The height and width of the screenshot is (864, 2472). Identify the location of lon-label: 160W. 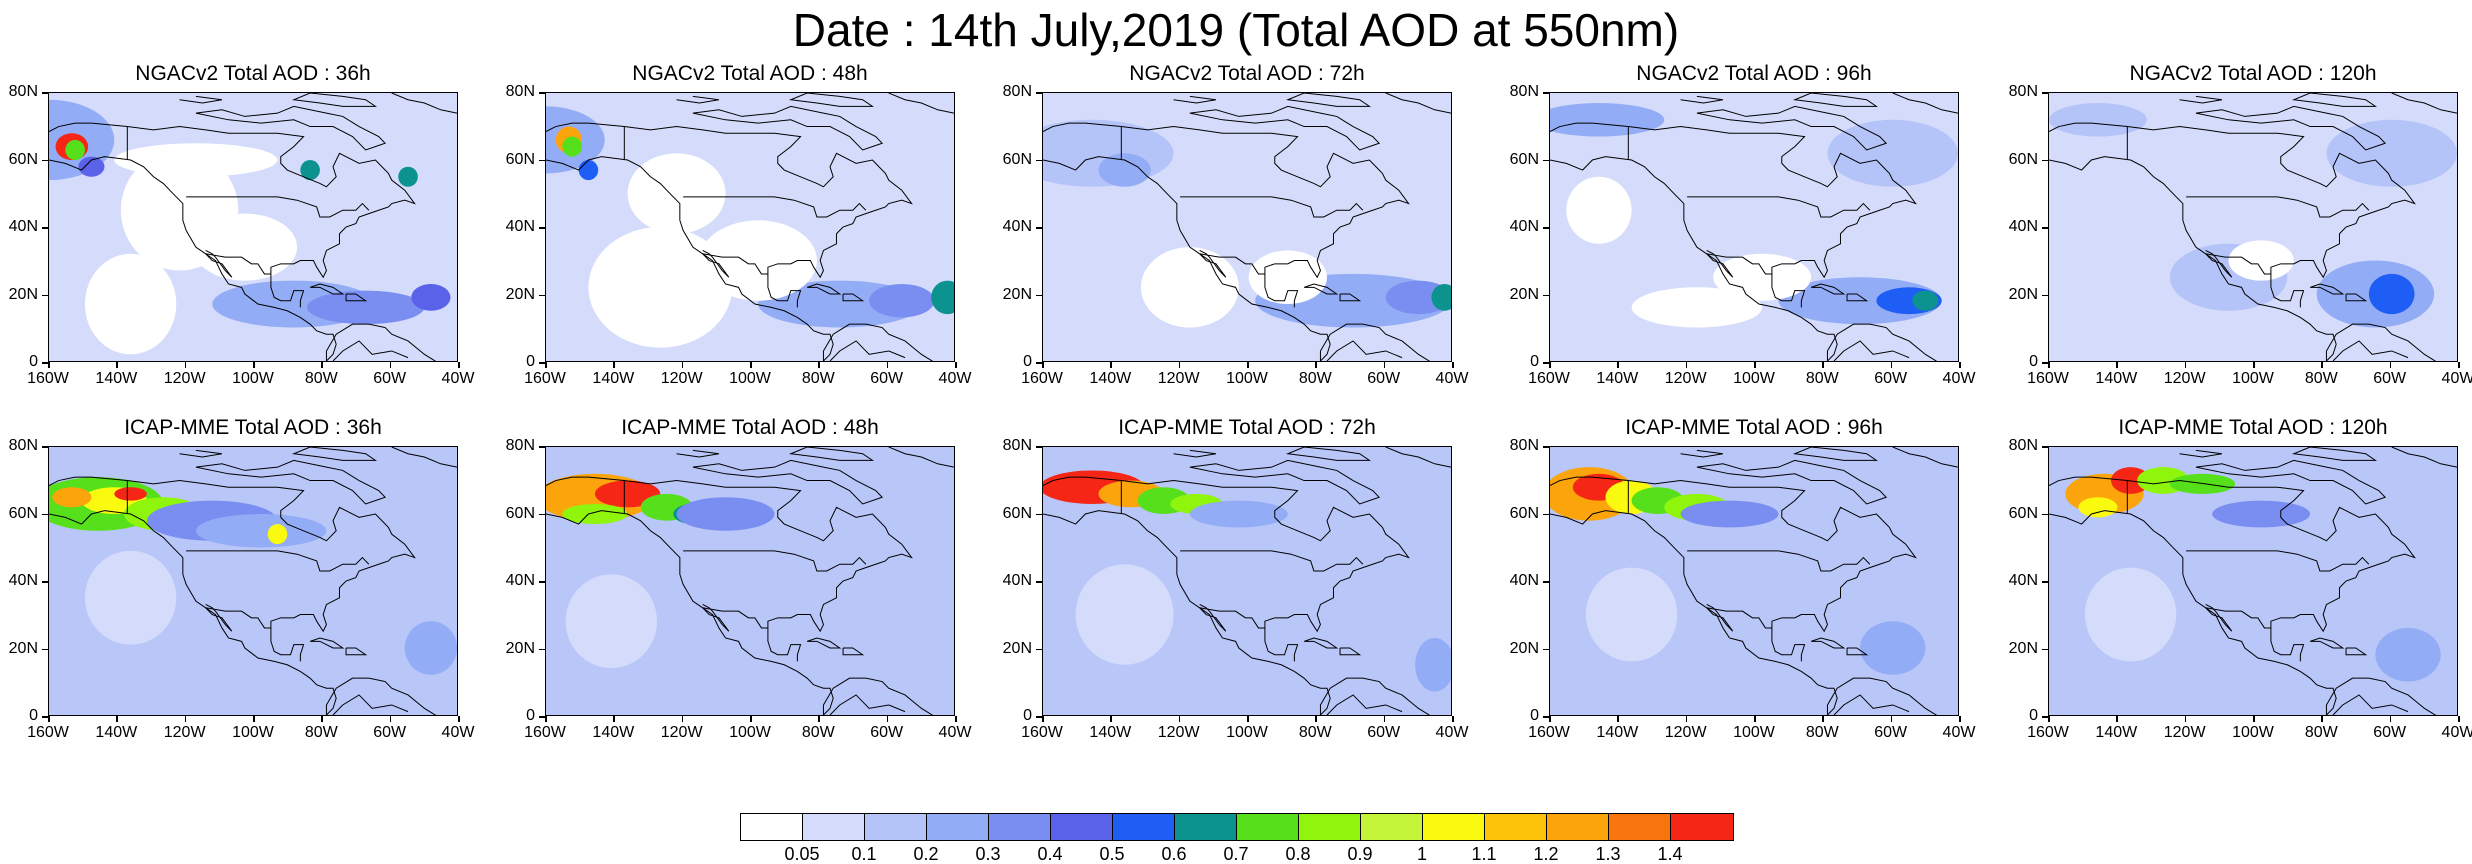
(1042, 378).